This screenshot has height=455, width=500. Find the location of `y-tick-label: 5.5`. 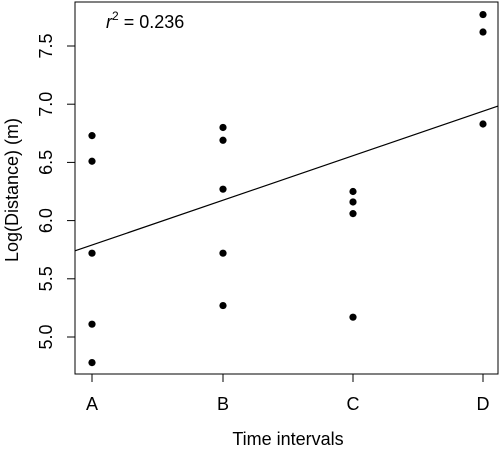

y-tick-label: 5.5 is located at coordinates (46, 278).